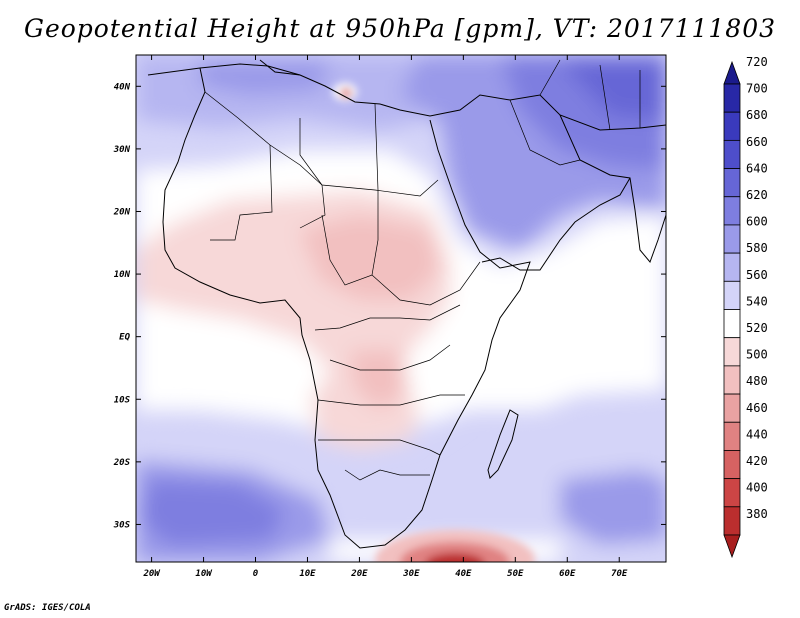 The image size is (800, 618). I want to click on lat-tick-label: 20N, so click(122, 212).